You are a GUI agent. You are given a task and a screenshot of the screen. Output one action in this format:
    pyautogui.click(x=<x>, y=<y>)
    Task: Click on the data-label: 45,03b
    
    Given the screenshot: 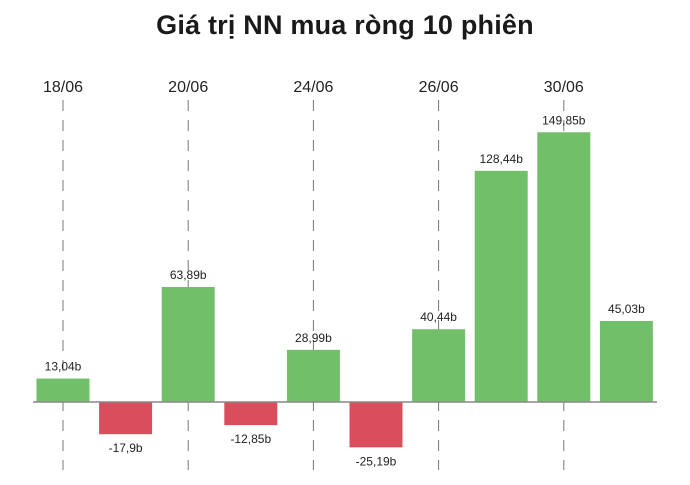 What is the action you would take?
    pyautogui.click(x=626, y=309)
    